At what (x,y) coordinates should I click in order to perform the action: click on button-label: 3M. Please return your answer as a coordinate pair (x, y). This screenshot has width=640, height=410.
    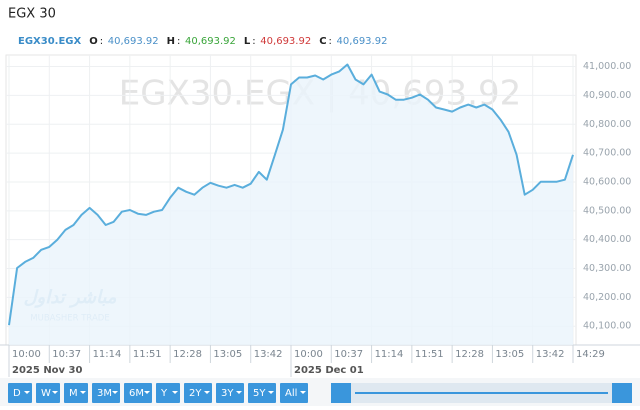
    Looking at the image, I should click on (104, 393).